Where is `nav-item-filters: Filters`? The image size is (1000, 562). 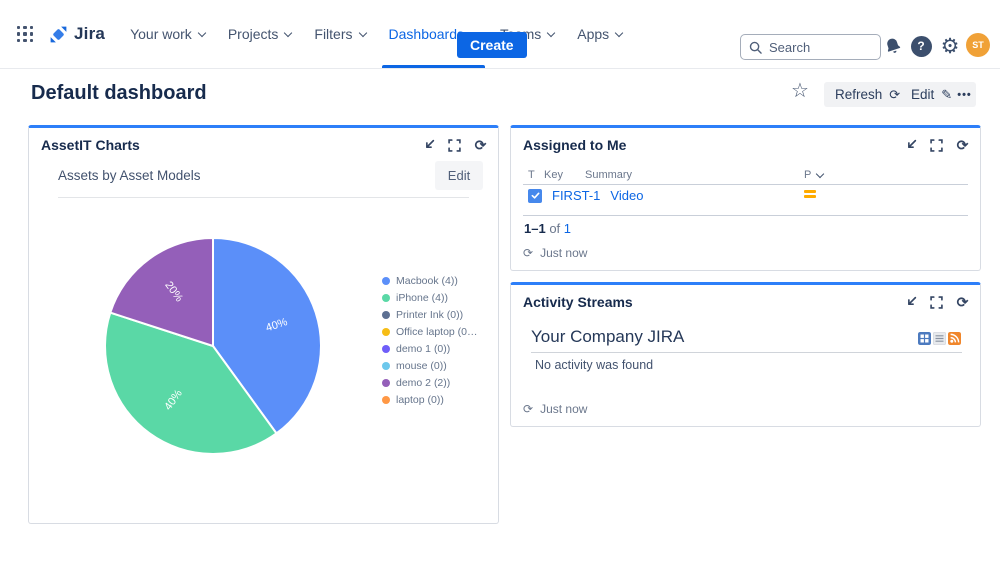 nav-item-filters: Filters is located at coordinates (340, 34).